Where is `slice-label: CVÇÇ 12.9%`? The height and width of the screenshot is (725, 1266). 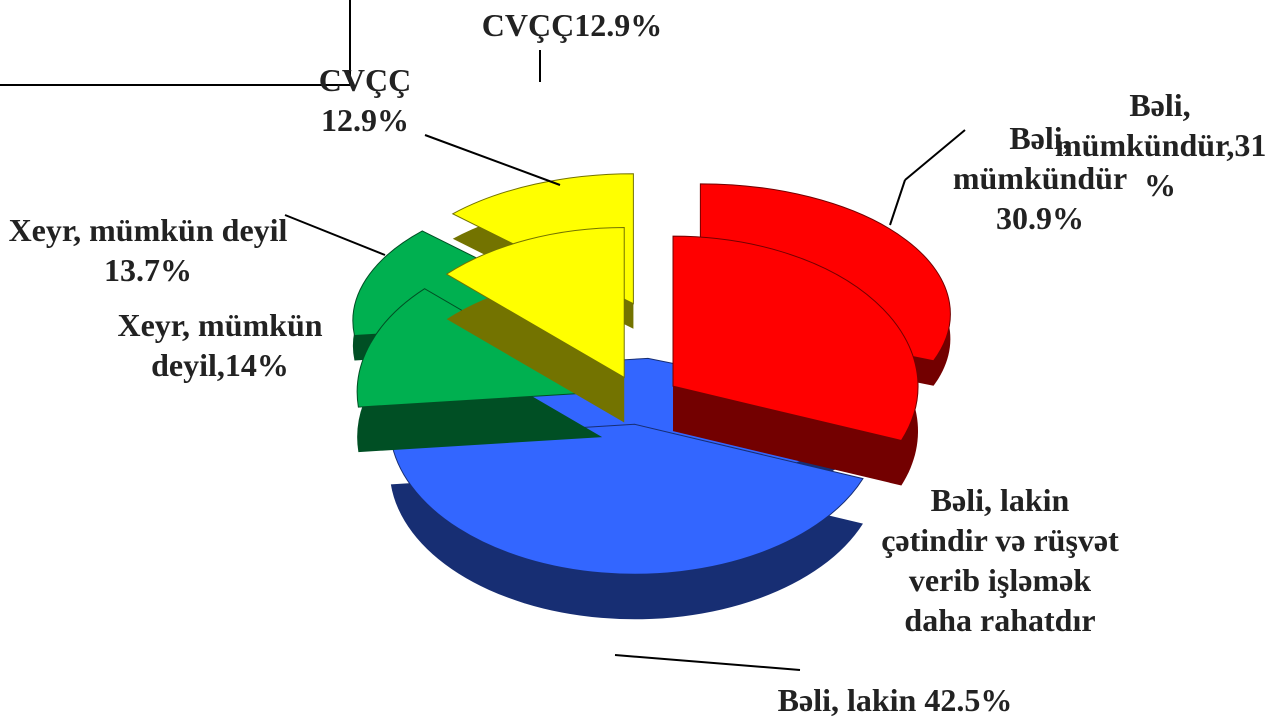 slice-label: CVÇÇ 12.9% is located at coordinates (365, 100).